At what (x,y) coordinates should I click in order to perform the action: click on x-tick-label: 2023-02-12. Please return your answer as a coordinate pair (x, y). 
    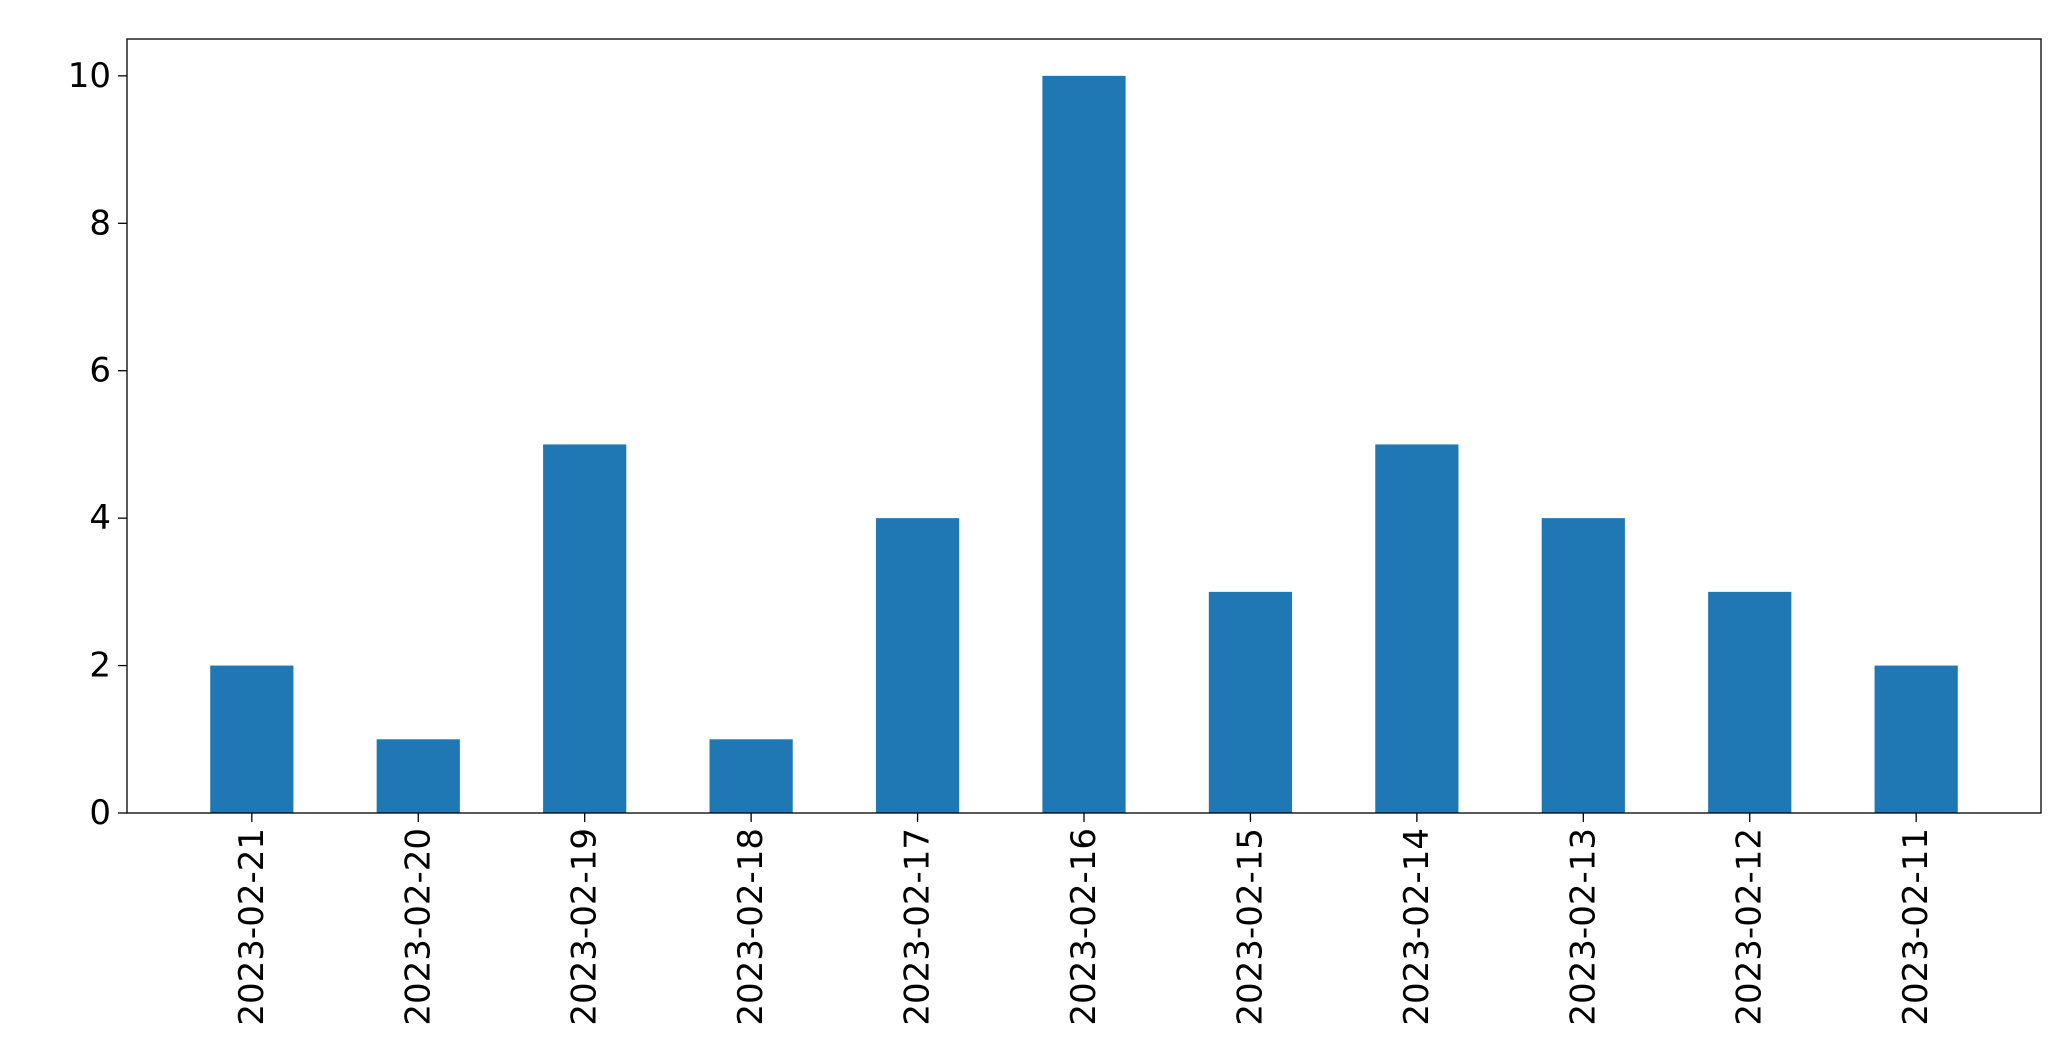
    Looking at the image, I should click on (1750, 927).